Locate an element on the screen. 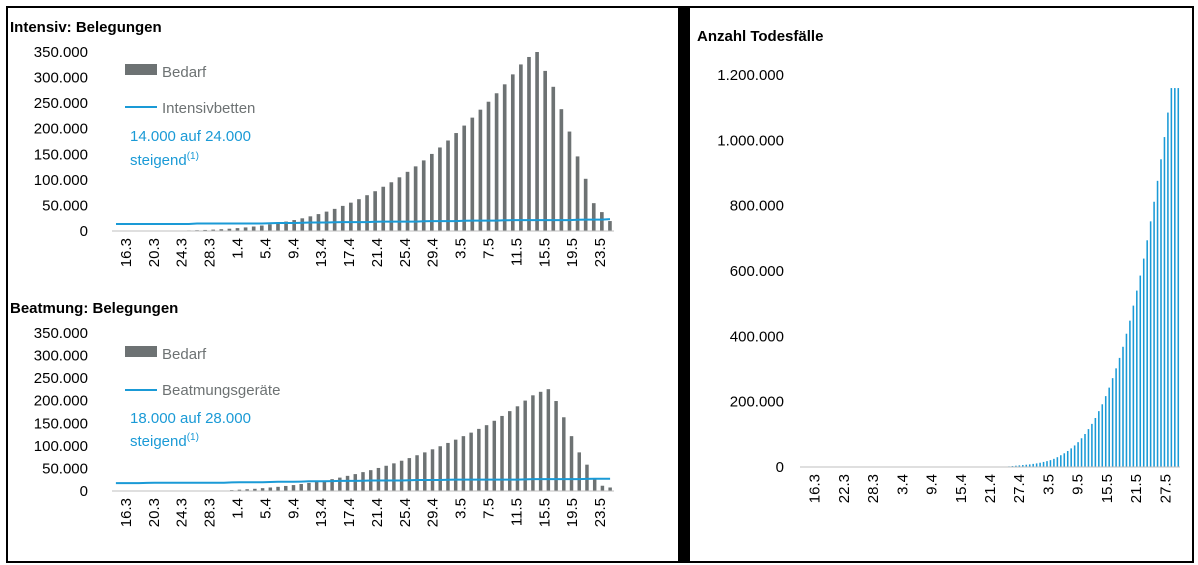 The height and width of the screenshot is (565, 1198). chart3-xtick-label: 21.5 is located at coordinates (1136, 488).